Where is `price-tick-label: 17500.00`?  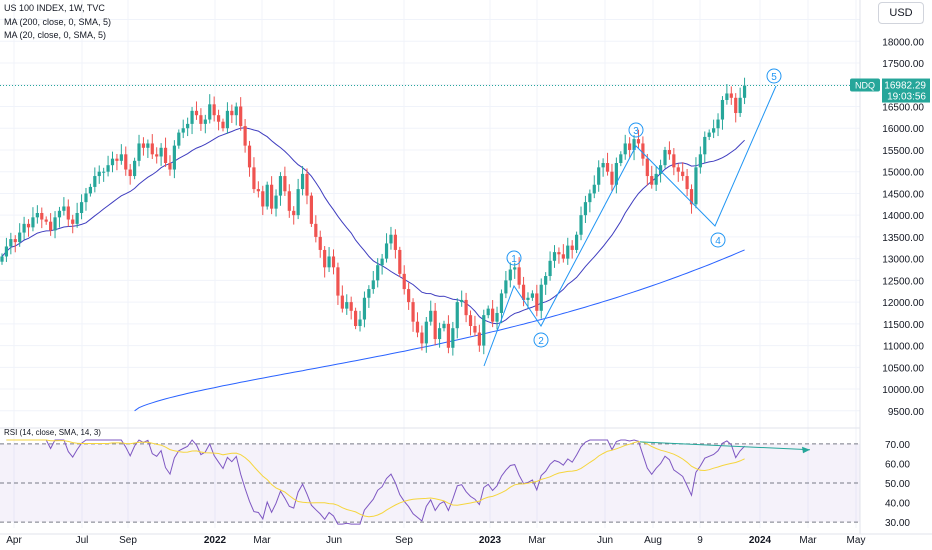
price-tick-label: 17500.00 is located at coordinates (903, 64).